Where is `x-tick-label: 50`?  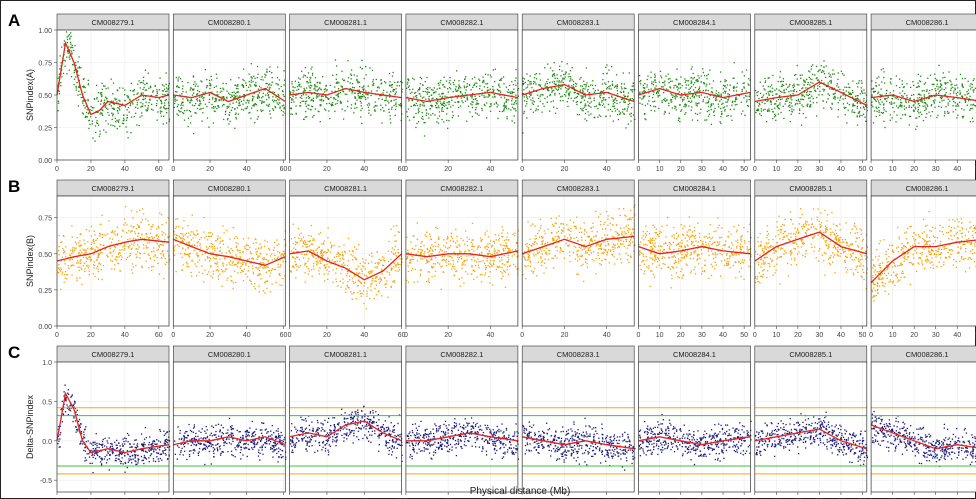
x-tick-label: 50 is located at coordinates (863, 169).